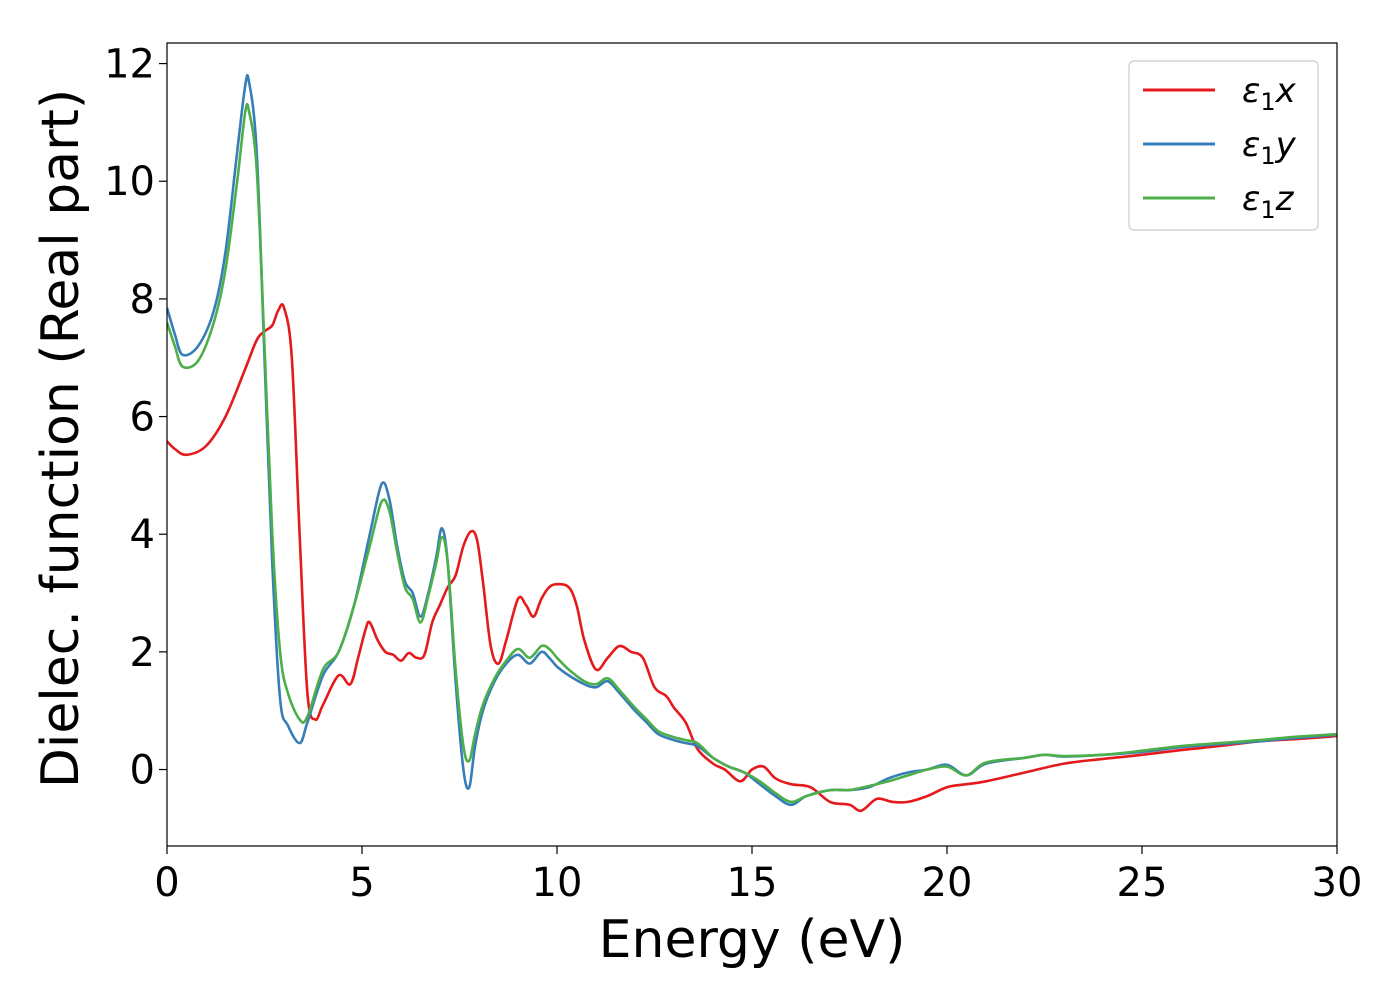 Image resolution: width=1400 pixels, height=1000 pixels. Describe the element at coordinates (361, 883) in the screenshot. I see `x-tick-label: 5` at that location.